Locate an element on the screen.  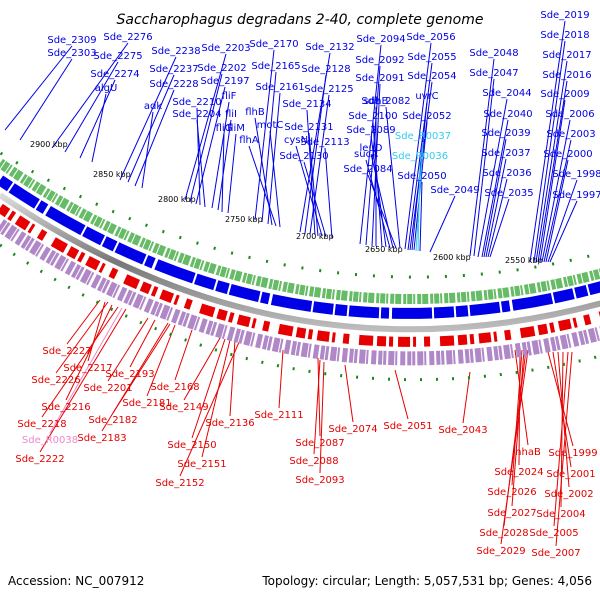
forward-gene-label: Sde_2170 is located at coordinates (273, 44).